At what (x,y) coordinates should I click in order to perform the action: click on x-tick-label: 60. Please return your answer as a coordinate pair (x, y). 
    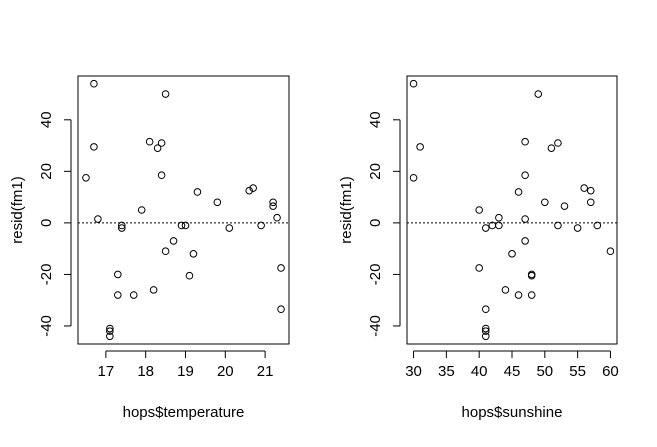
    Looking at the image, I should click on (610, 371).